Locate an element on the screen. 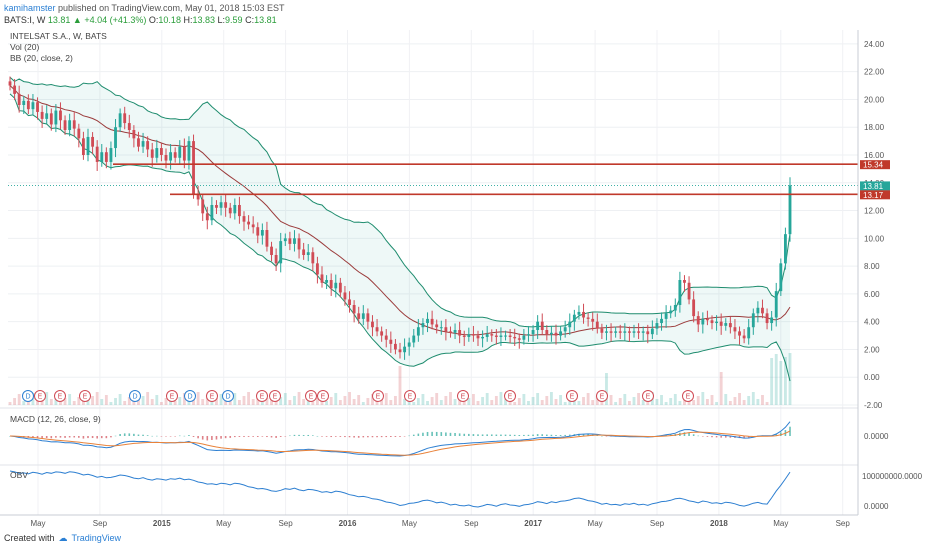  author-link: kamihamster is located at coordinates (30, 8).